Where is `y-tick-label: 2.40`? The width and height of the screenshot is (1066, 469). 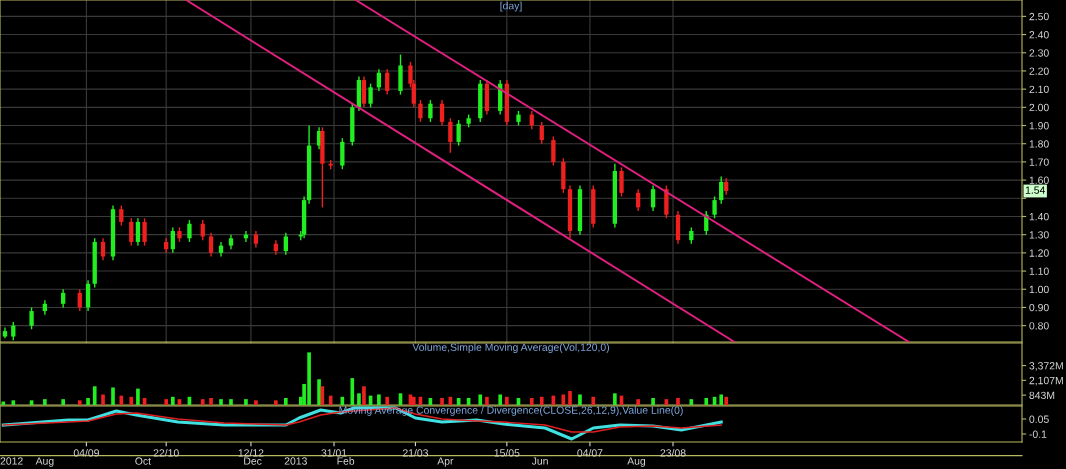
y-tick-label: 2.40 is located at coordinates (1039, 35).